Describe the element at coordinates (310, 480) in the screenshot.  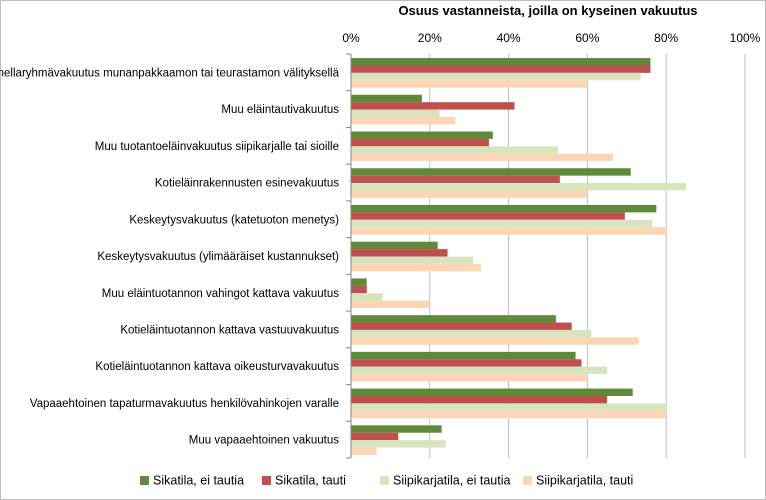
I see `legend-label: Sikatila, tauti` at that location.